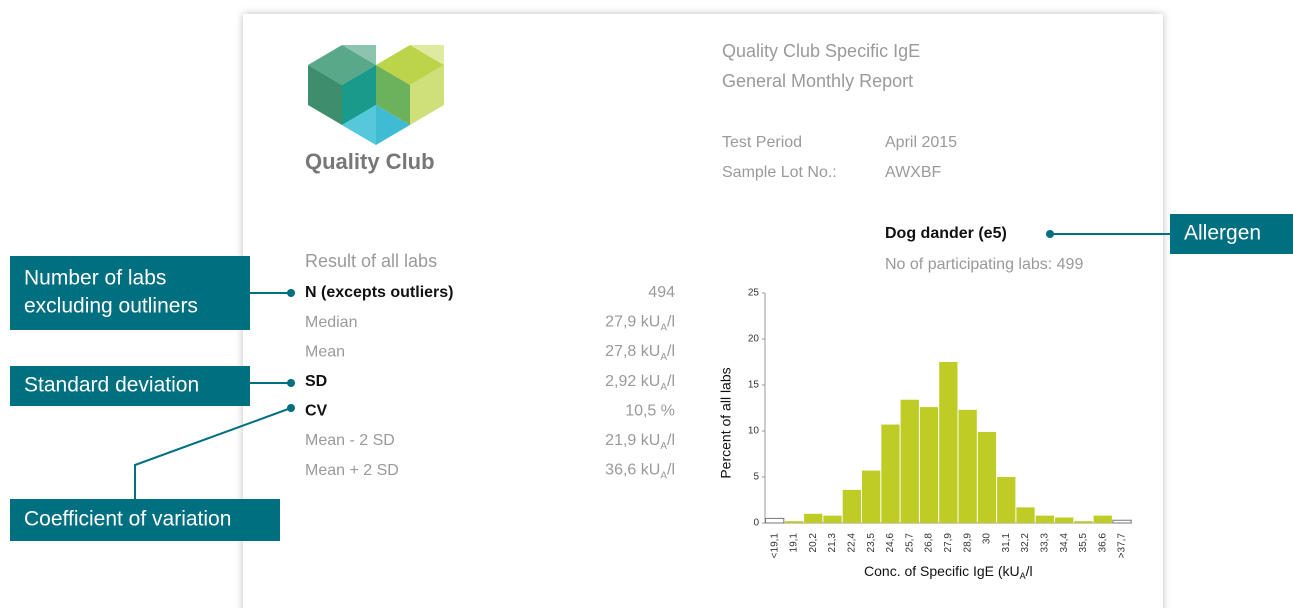 The width and height of the screenshot is (1293, 608). Describe the element at coordinates (754, 339) in the screenshot. I see `y-tick-label: 20` at that location.